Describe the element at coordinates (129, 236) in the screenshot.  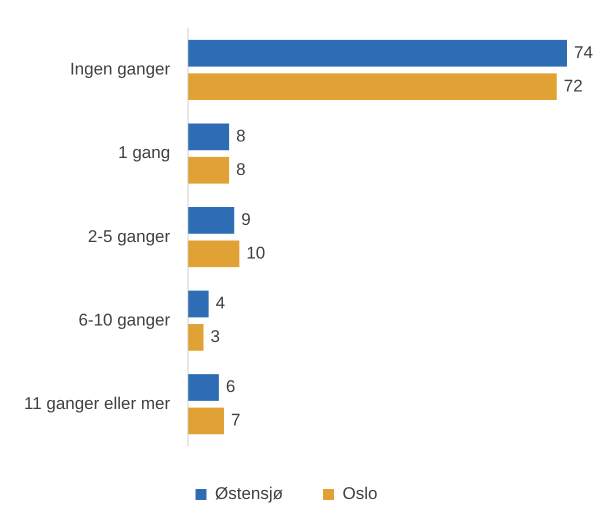
I see `y-tick-label: 2-5 ganger` at that location.